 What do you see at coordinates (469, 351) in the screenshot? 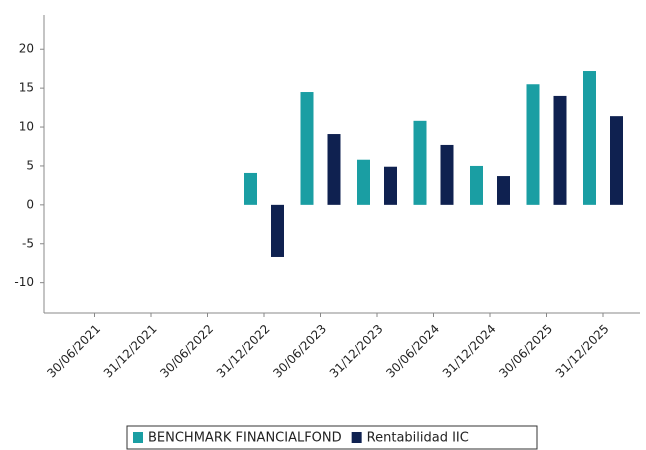
I see `x-tick-label: 31/12/2024` at bounding box center [469, 351].